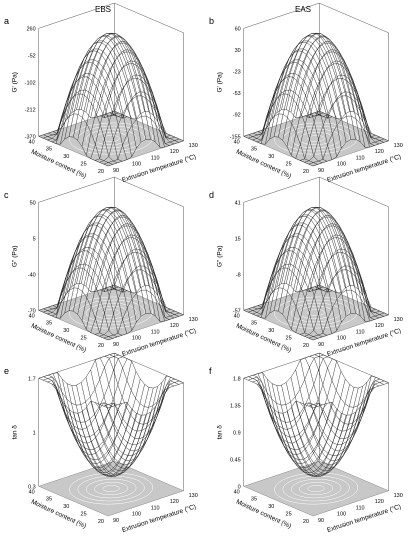  I want to click on z-tick-label: -70, so click(32, 311).